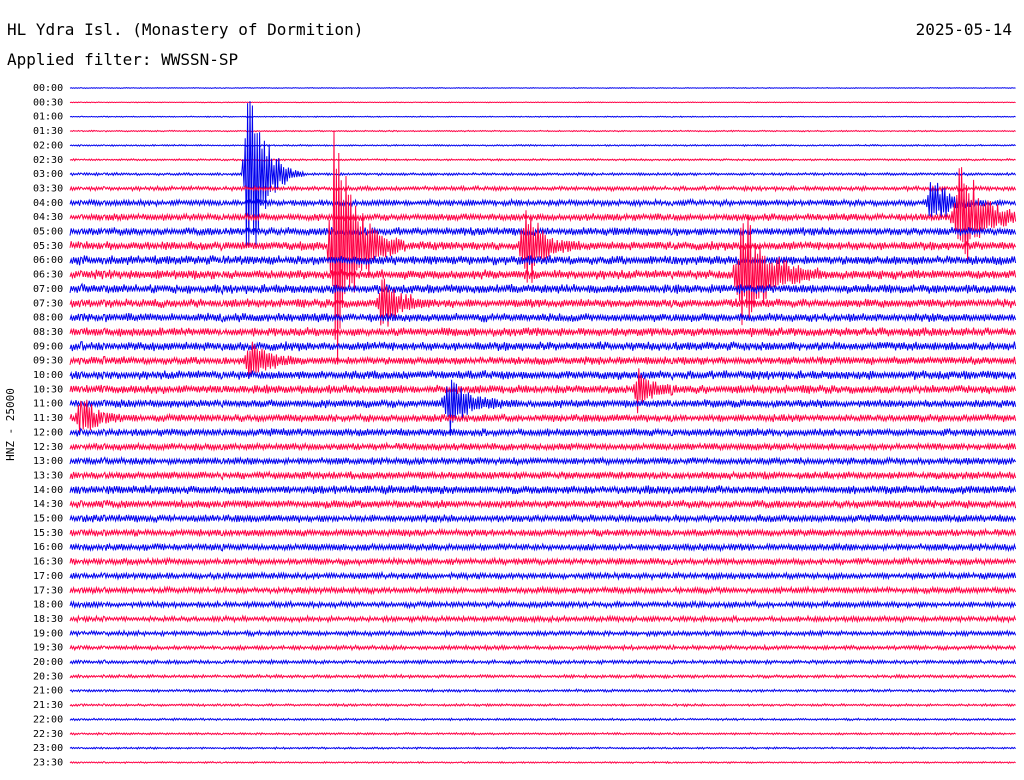 The image size is (1024, 780). What do you see at coordinates (48, 576) in the screenshot?
I see `time-label-1700: 17:00` at bounding box center [48, 576].